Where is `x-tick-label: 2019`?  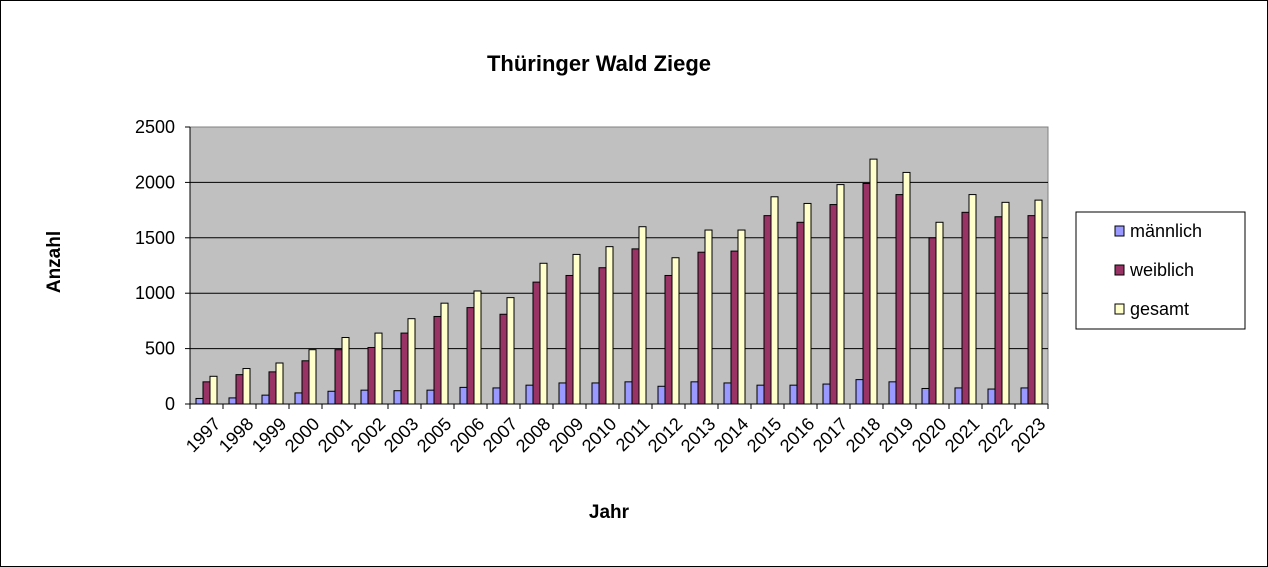
x-tick-label: 2019 is located at coordinates (896, 435).